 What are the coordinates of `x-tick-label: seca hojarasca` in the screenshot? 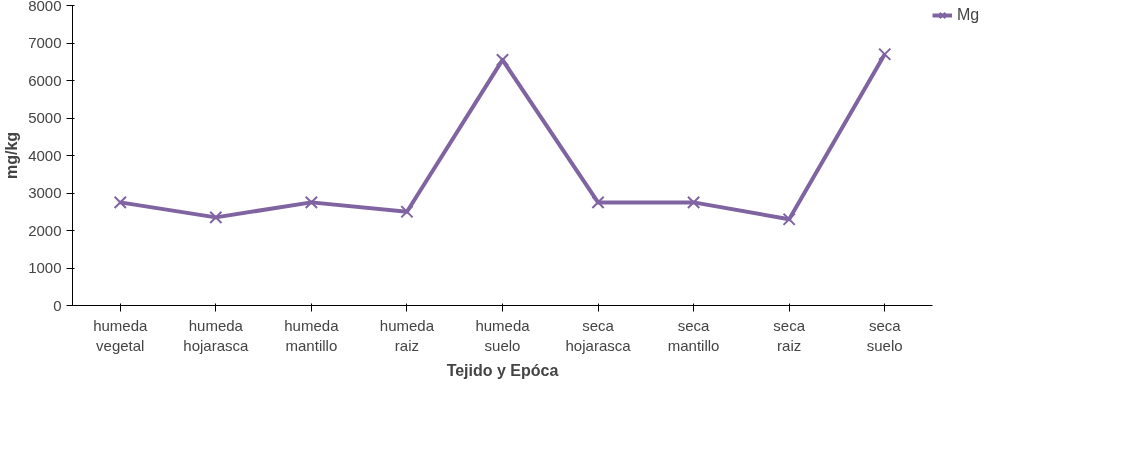 It's located at (598, 335).